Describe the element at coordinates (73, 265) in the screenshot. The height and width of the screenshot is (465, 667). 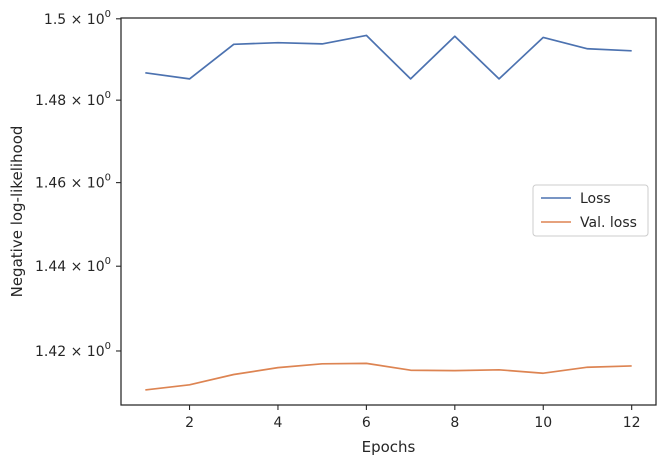
I see `y-tick-label: 1.44 × 100` at that location.